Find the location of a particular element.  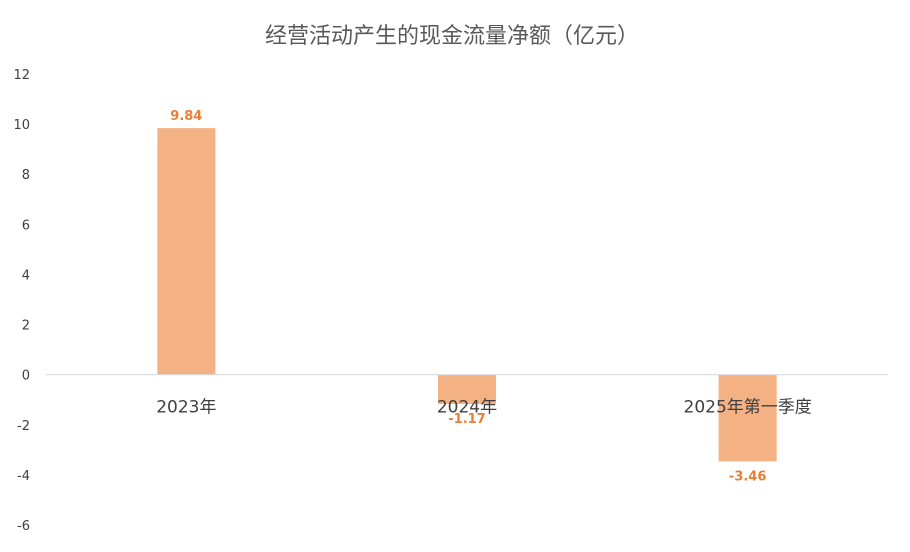

bar-data-label: -1.17 is located at coordinates (466, 419).